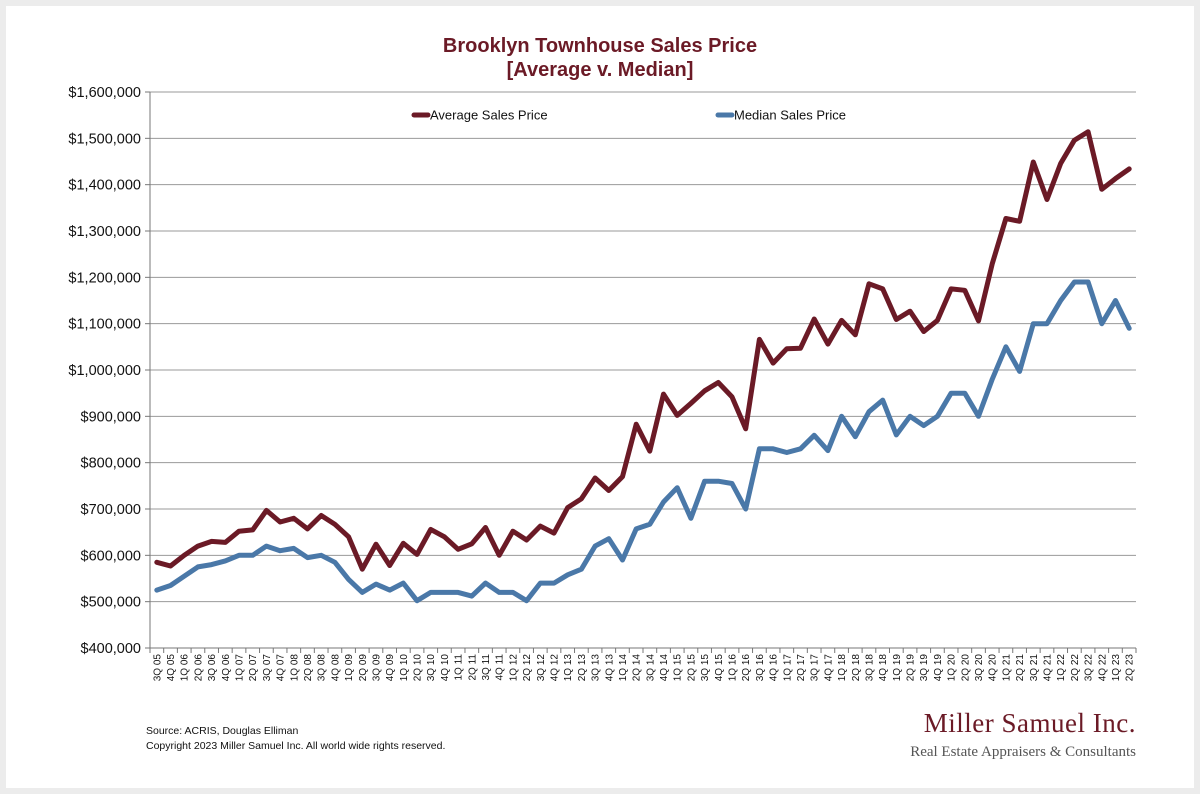  I want to click on y-tick-label: $400,000, so click(111, 649).